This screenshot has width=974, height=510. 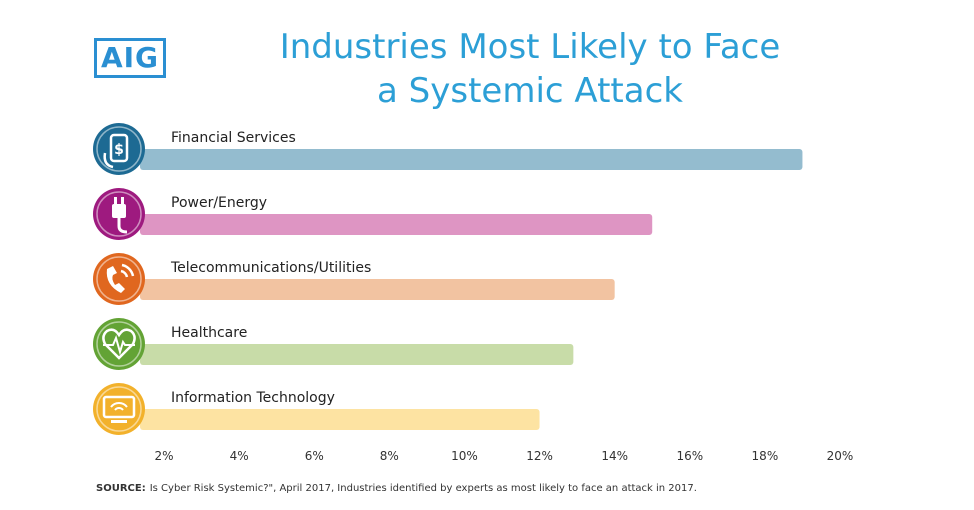 I want to click on x-tick-label: 10%, so click(x=464, y=456).